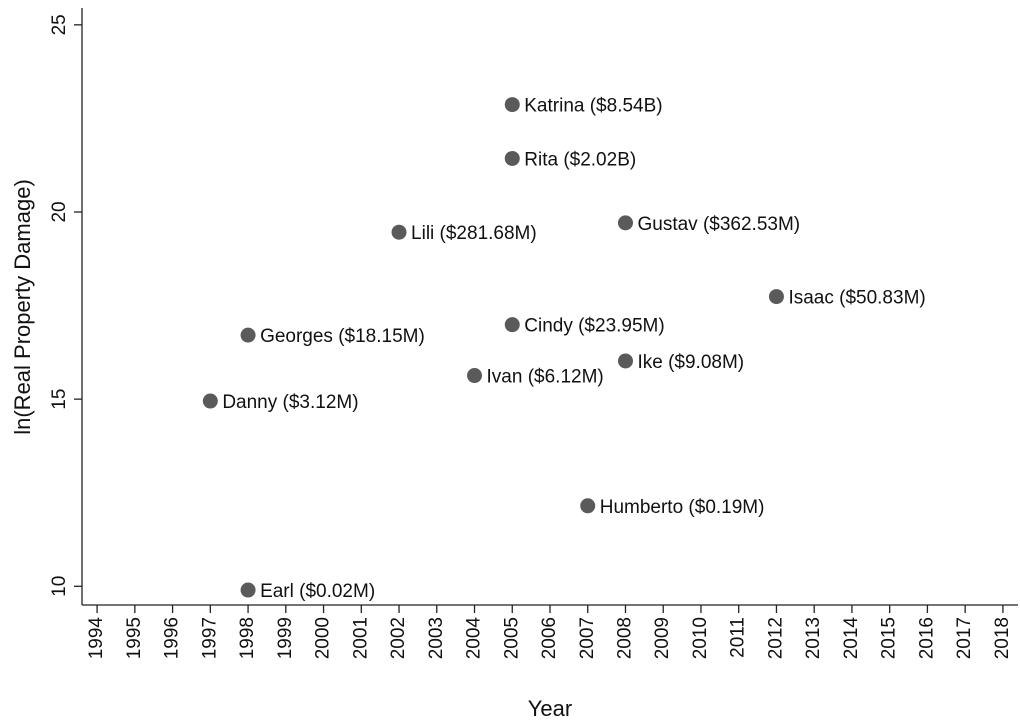 The image size is (1020, 726). I want to click on point-label: Gustav ($362.53M), so click(718, 224).